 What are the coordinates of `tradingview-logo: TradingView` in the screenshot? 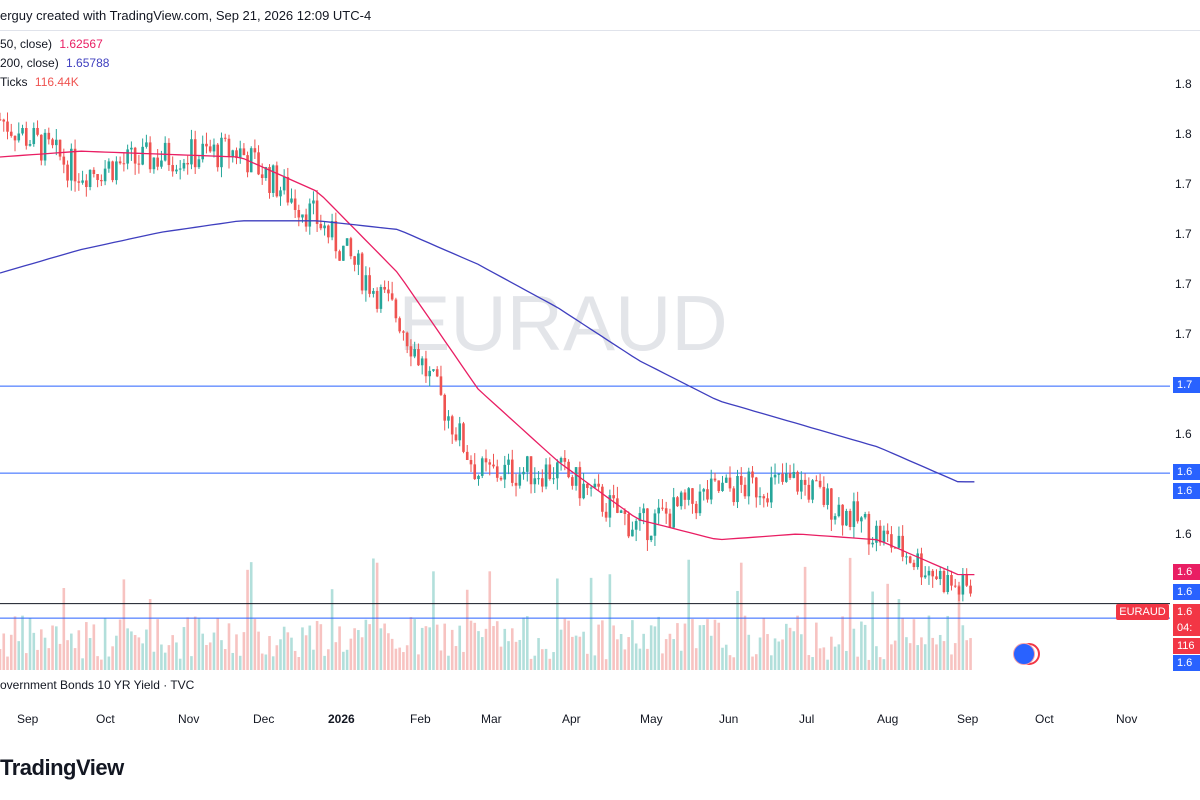 It's located at (62, 767).